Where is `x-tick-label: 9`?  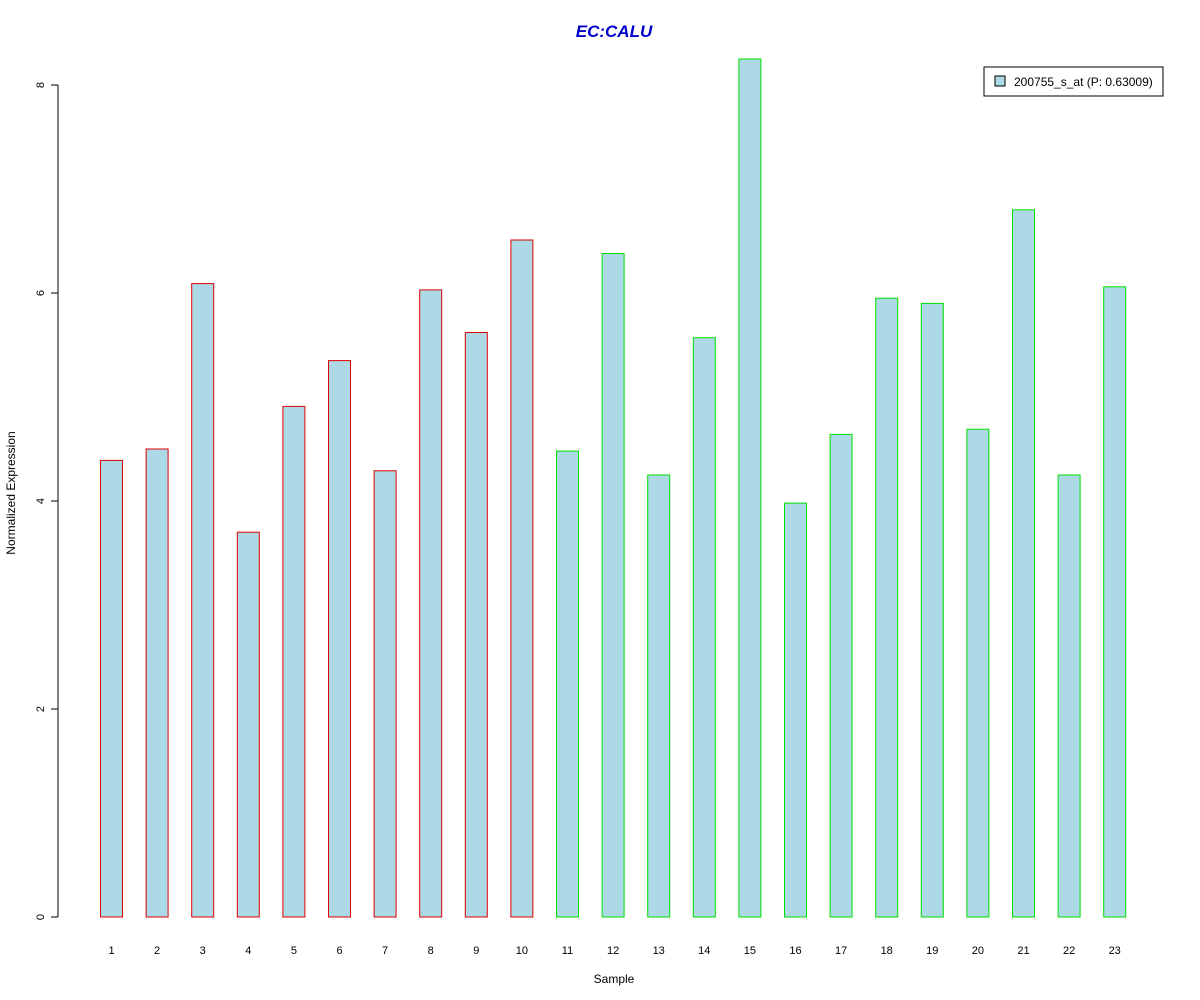
x-tick-label: 9 is located at coordinates (476, 951).